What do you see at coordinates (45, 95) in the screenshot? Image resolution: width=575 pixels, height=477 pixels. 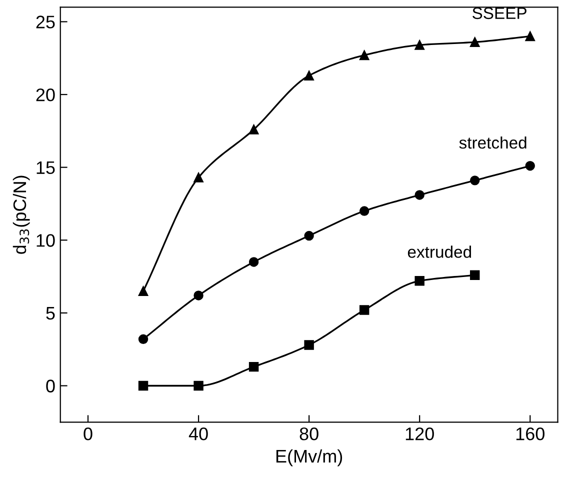 I see `y-tick-label: 20` at bounding box center [45, 95].